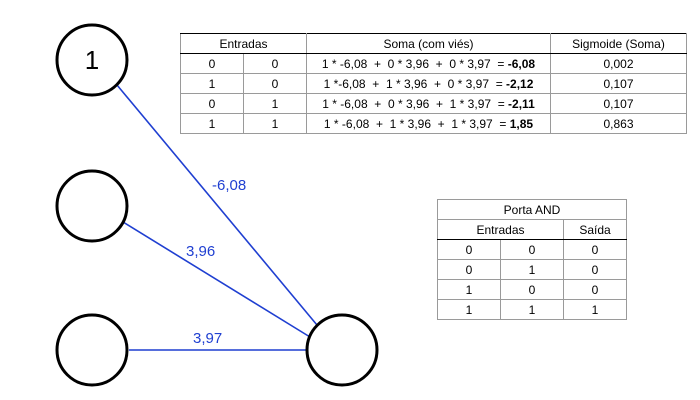 The width and height of the screenshot is (700, 400). What do you see at coordinates (618, 123) in the screenshot?
I see `cell-sigmoid: 0,863` at bounding box center [618, 123].